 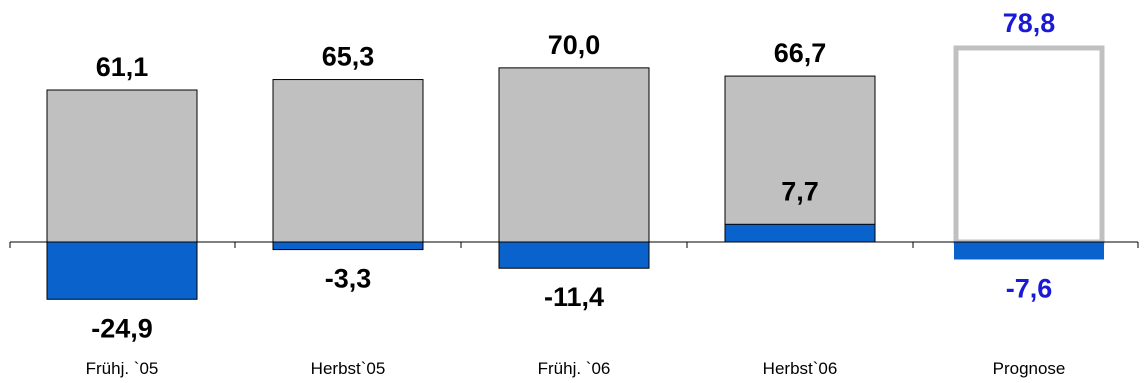 I want to click on data-label-balance-4: -7,6, so click(x=1029, y=288).